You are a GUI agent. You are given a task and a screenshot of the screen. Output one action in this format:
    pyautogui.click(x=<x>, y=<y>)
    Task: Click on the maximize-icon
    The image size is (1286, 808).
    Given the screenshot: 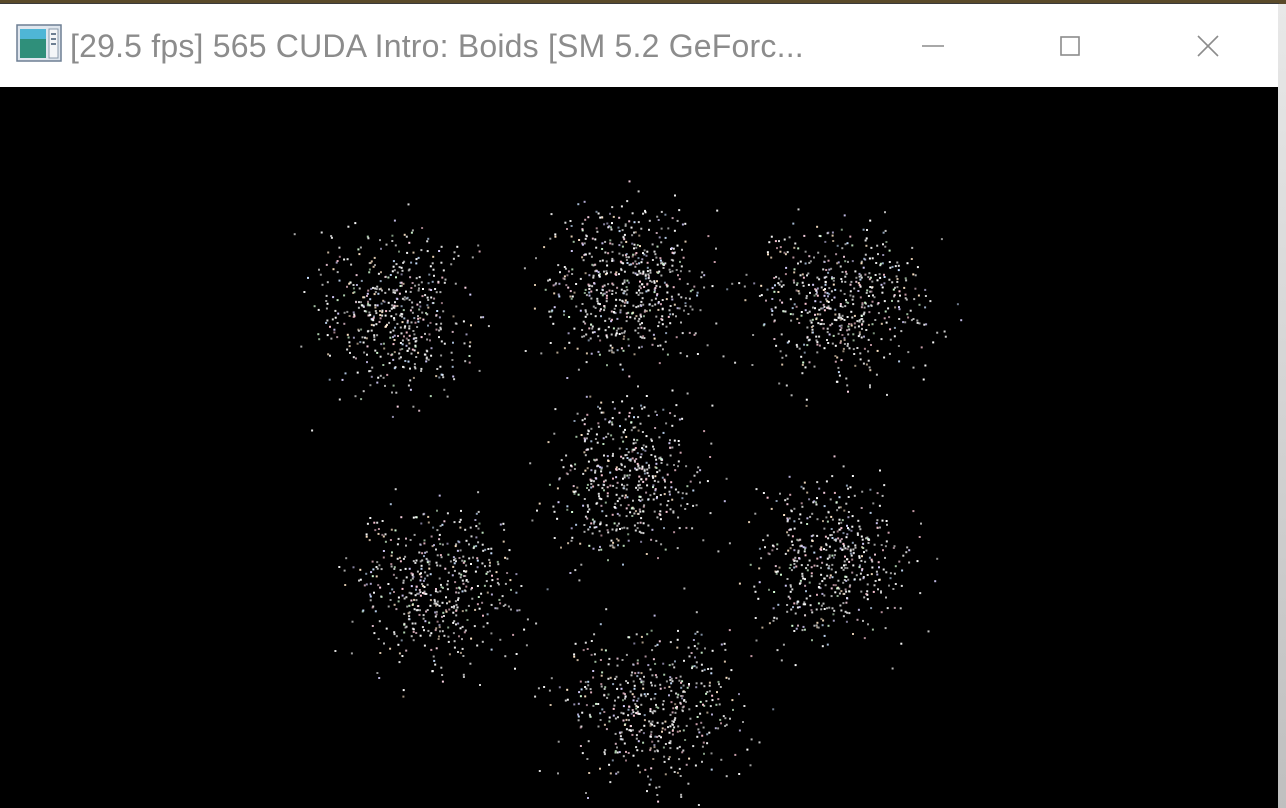 What is the action you would take?
    pyautogui.click(x=1069, y=45)
    